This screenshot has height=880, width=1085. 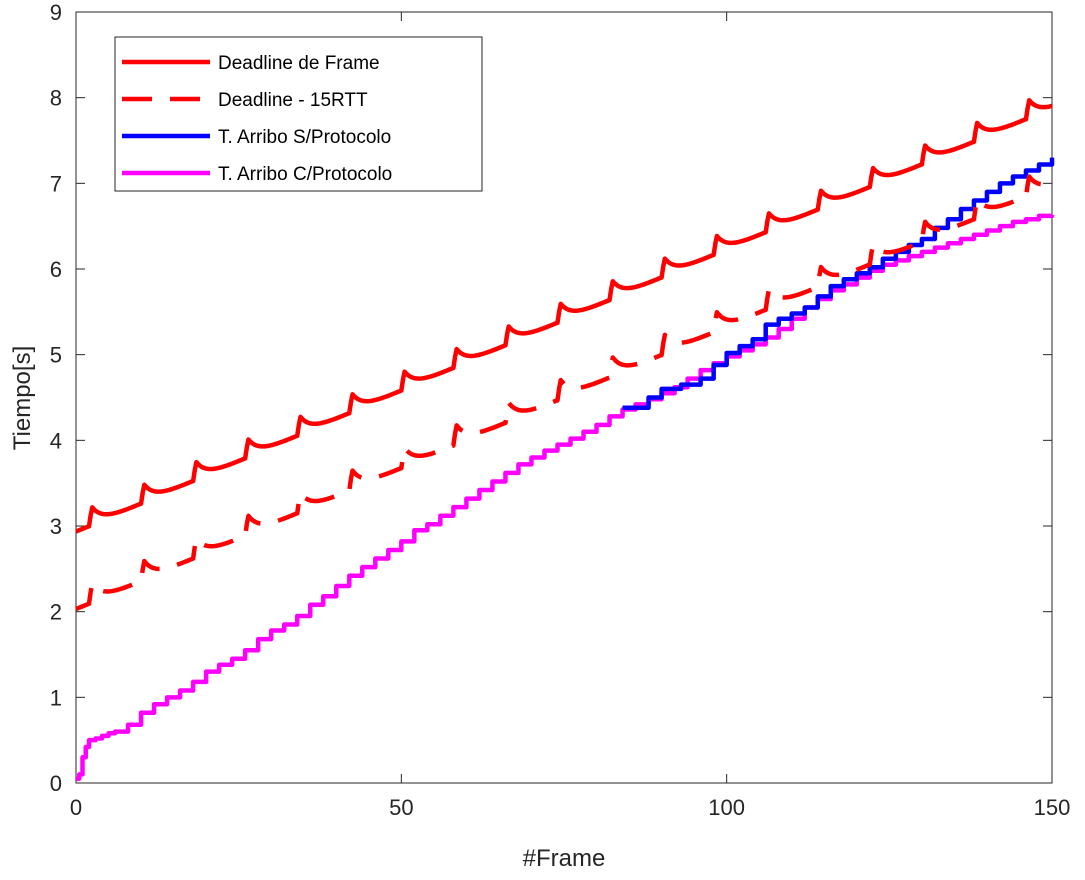 What do you see at coordinates (22, 398) in the screenshot?
I see `y-axis-label: Tiempo[s]` at bounding box center [22, 398].